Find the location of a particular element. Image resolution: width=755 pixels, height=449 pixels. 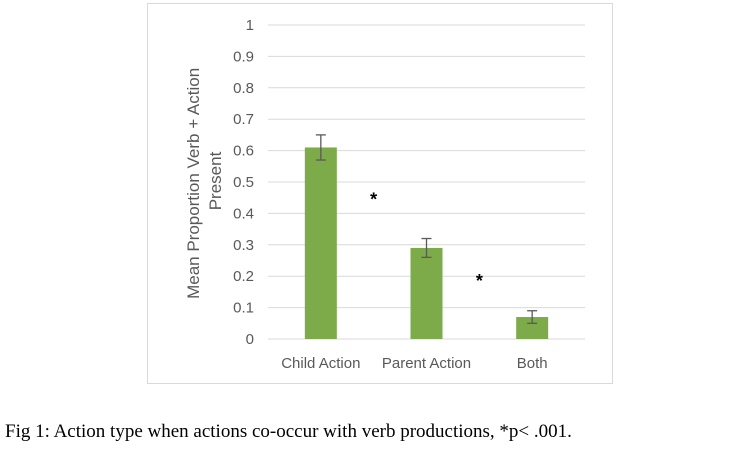

y-tick-label: 0 is located at coordinates (250, 339).